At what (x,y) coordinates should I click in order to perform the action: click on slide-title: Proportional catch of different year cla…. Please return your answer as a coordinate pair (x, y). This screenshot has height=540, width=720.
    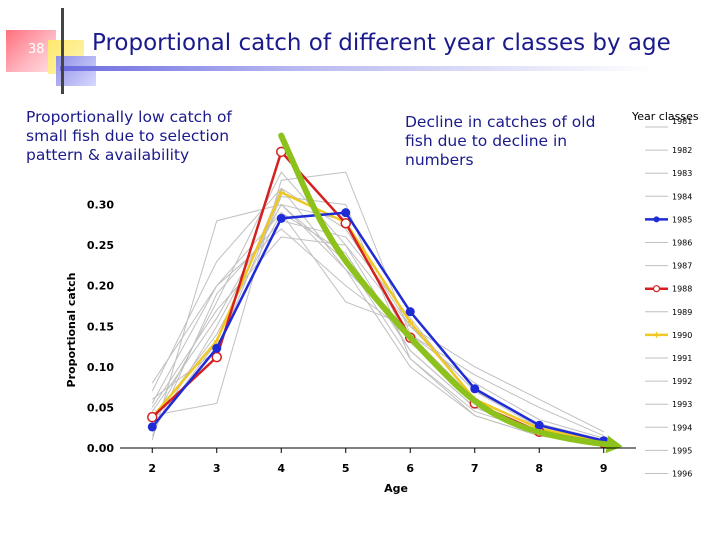
    Looking at the image, I should click on (381, 43).